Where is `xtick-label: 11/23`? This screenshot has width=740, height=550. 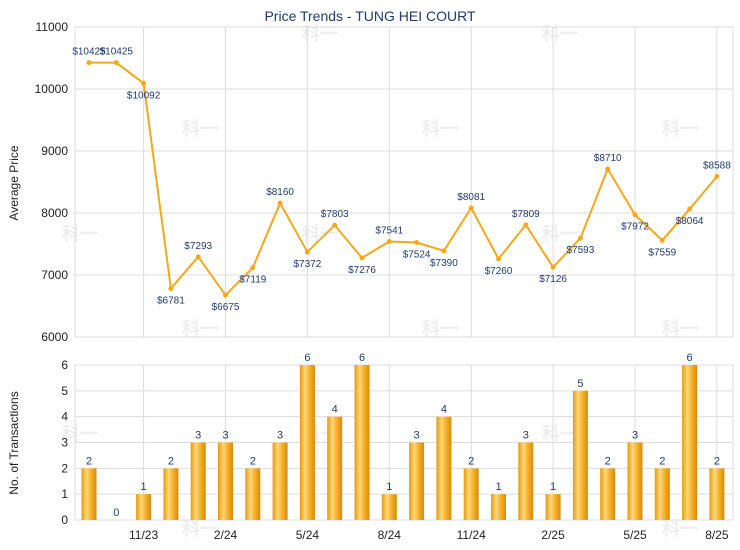 xtick-label: 11/23 is located at coordinates (143, 535).